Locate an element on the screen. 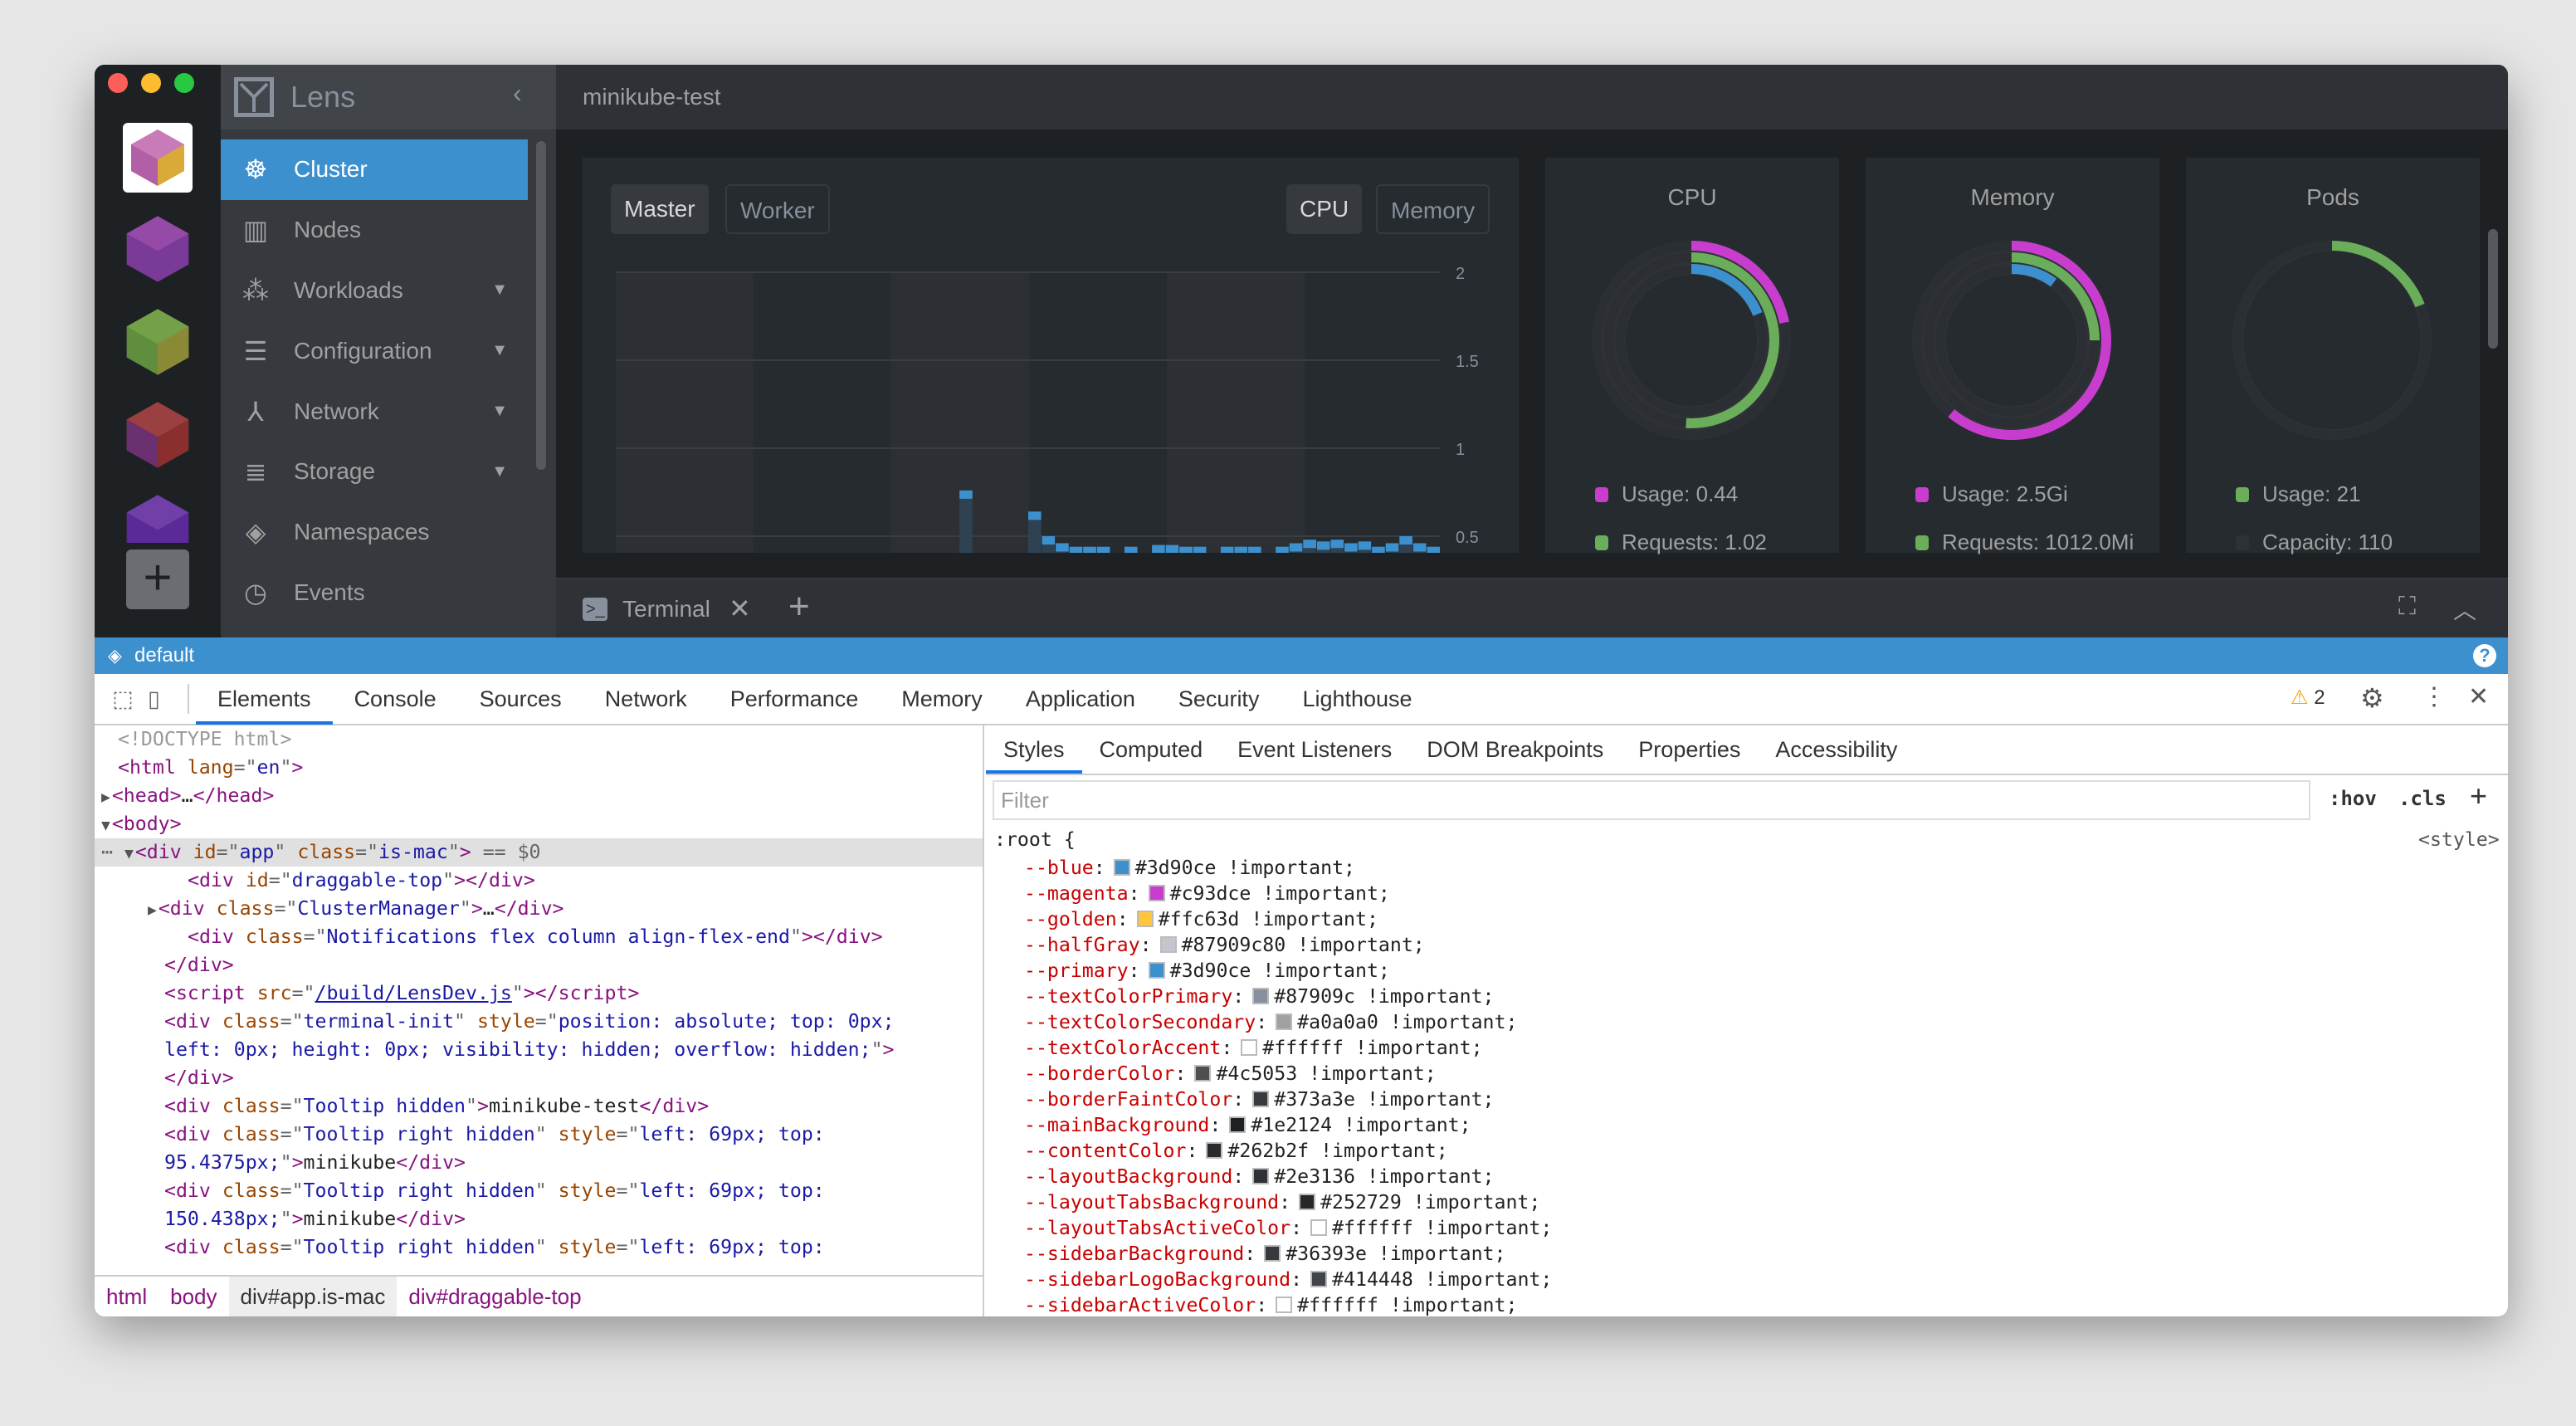  sidebar-item-nodes: ▥ Nodes is located at coordinates (375, 231).